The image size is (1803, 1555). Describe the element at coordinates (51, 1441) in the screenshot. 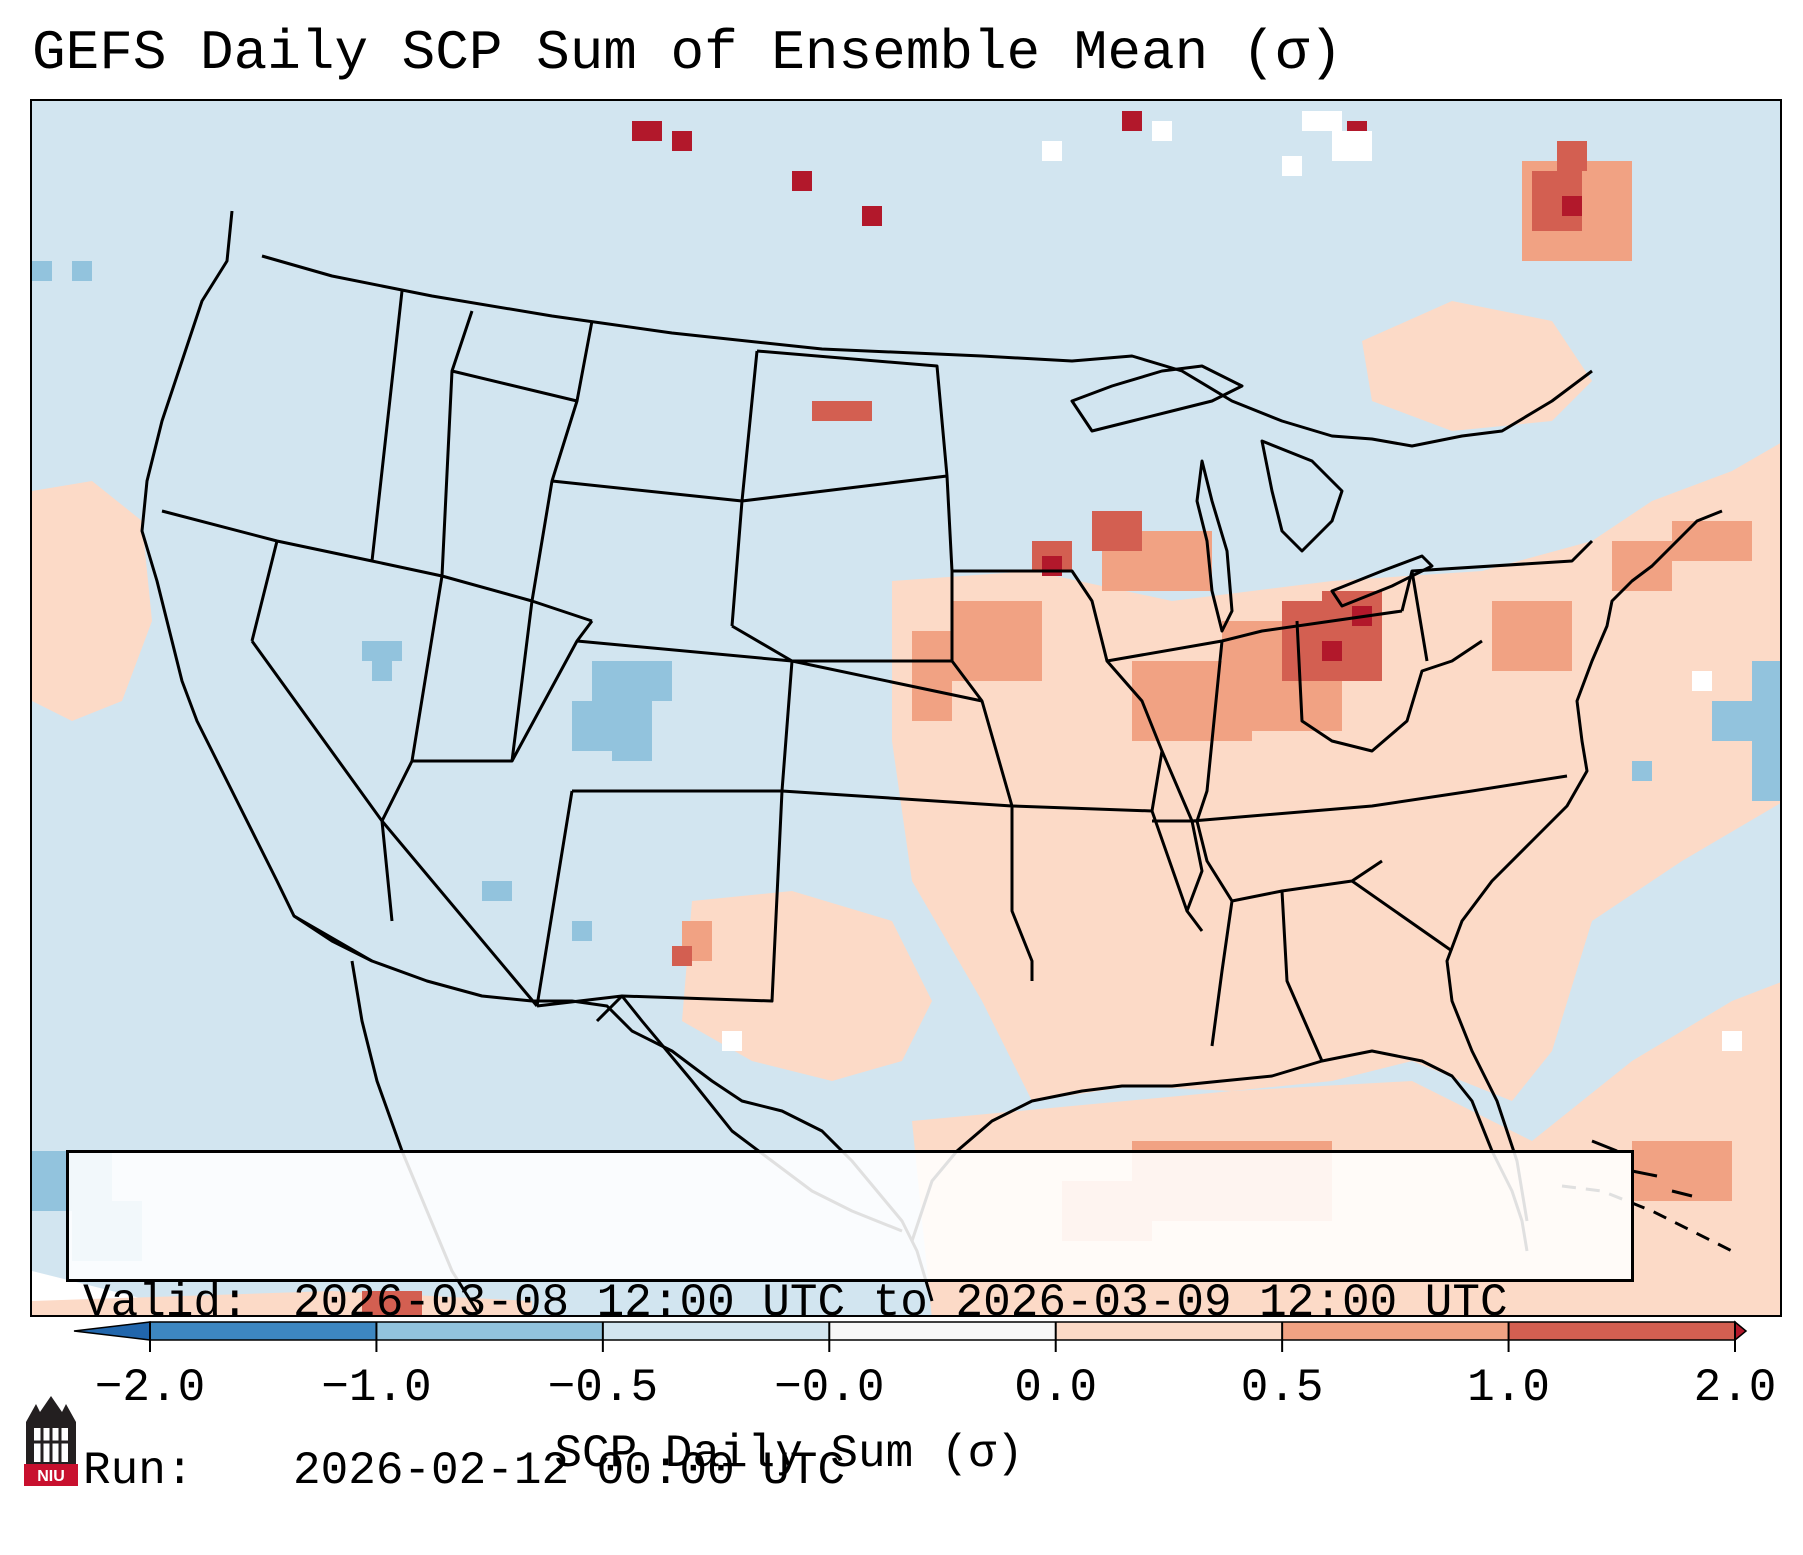

I see `niu-logo: NIU` at that location.